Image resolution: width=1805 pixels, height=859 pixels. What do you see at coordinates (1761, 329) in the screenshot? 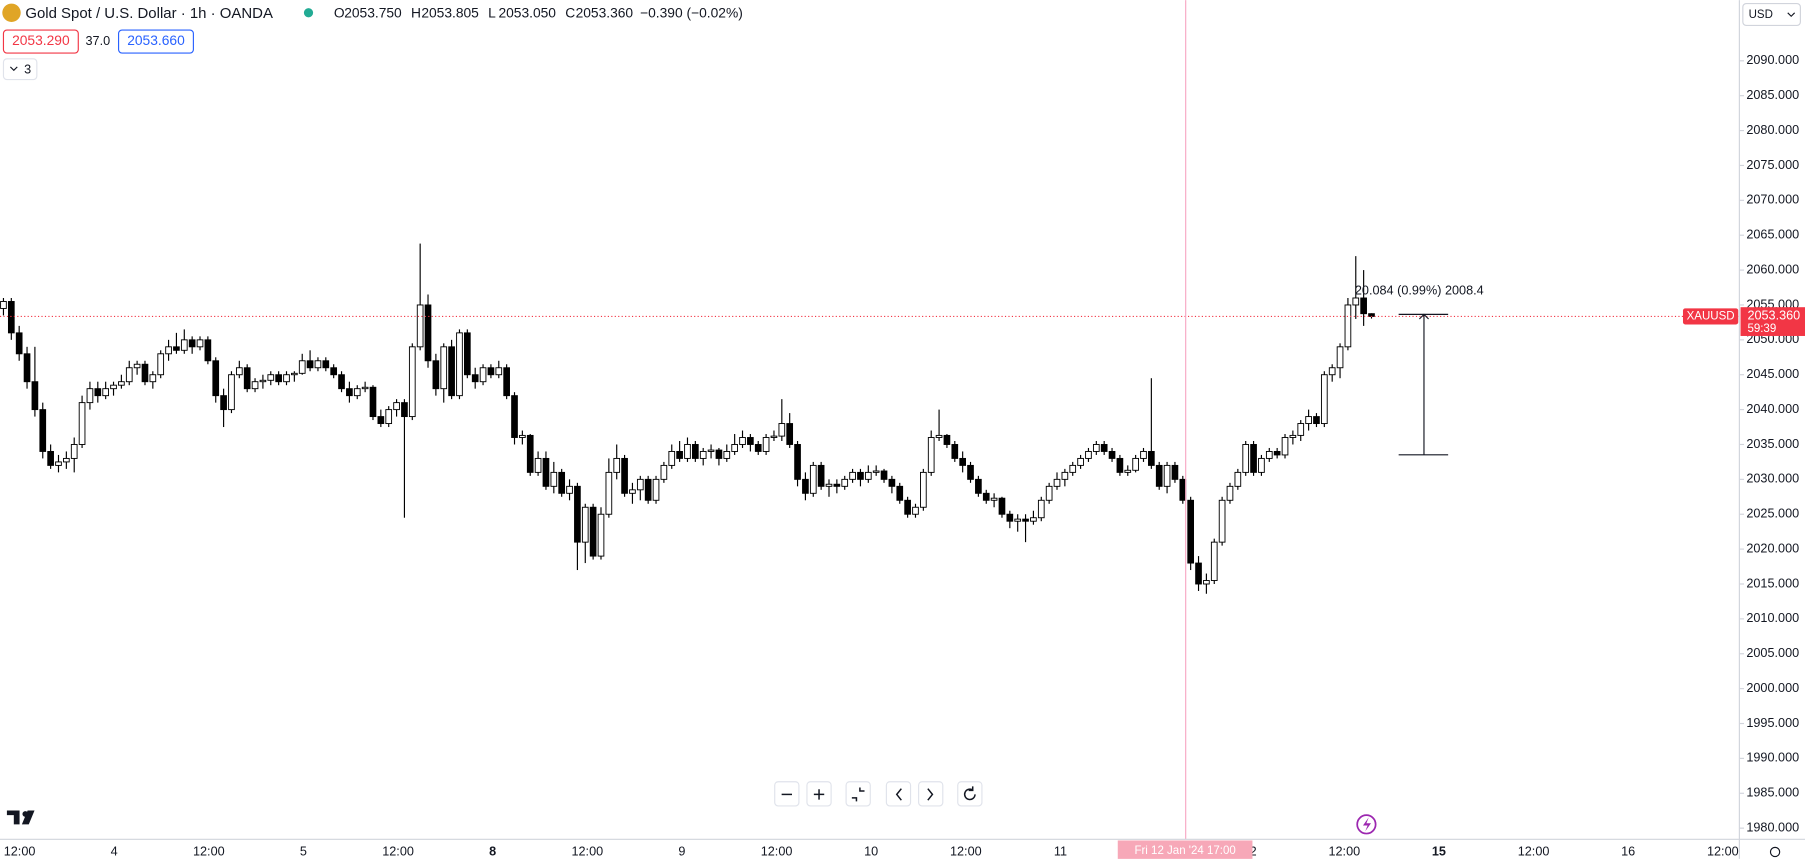
I see `countdown: 59:39` at bounding box center [1761, 329].